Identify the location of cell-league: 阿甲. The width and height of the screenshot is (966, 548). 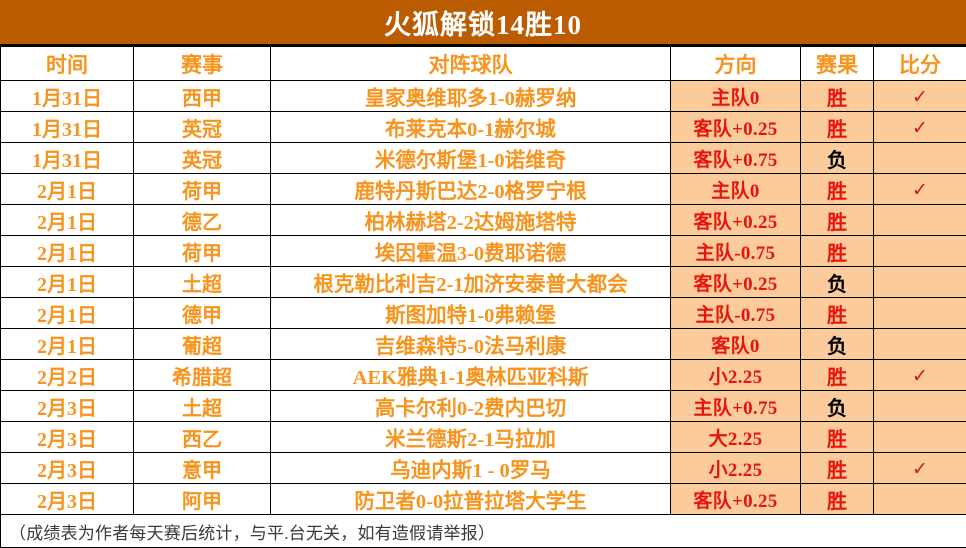
(202, 499).